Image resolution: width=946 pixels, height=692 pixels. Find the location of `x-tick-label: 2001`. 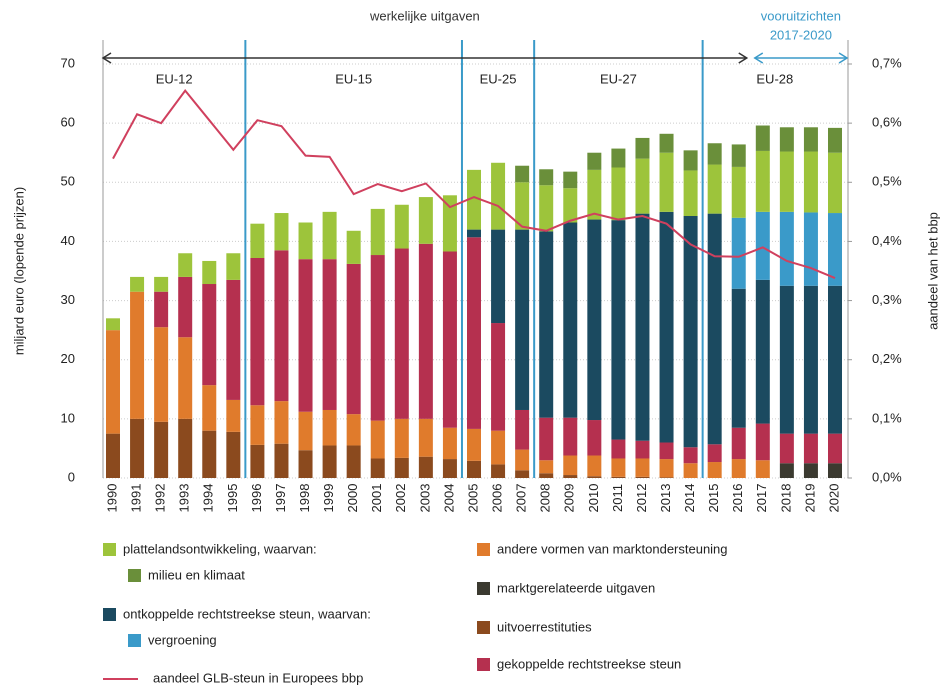

x-tick-label: 2001 is located at coordinates (376, 498).